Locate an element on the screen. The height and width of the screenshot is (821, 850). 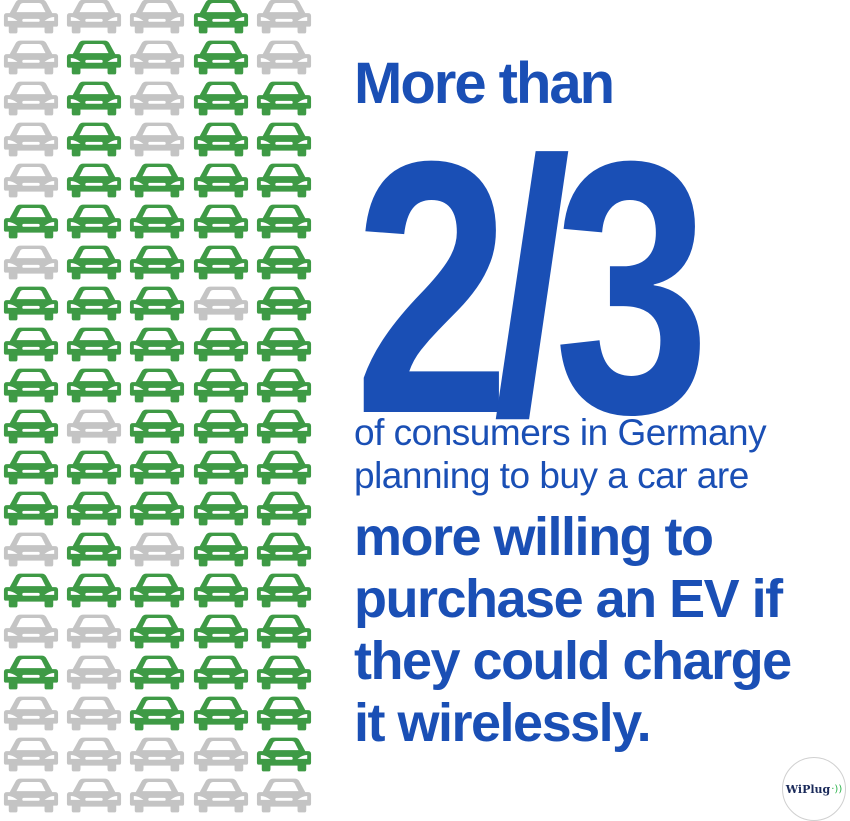
bold-line-4: it wirelessly. is located at coordinates (503, 723).